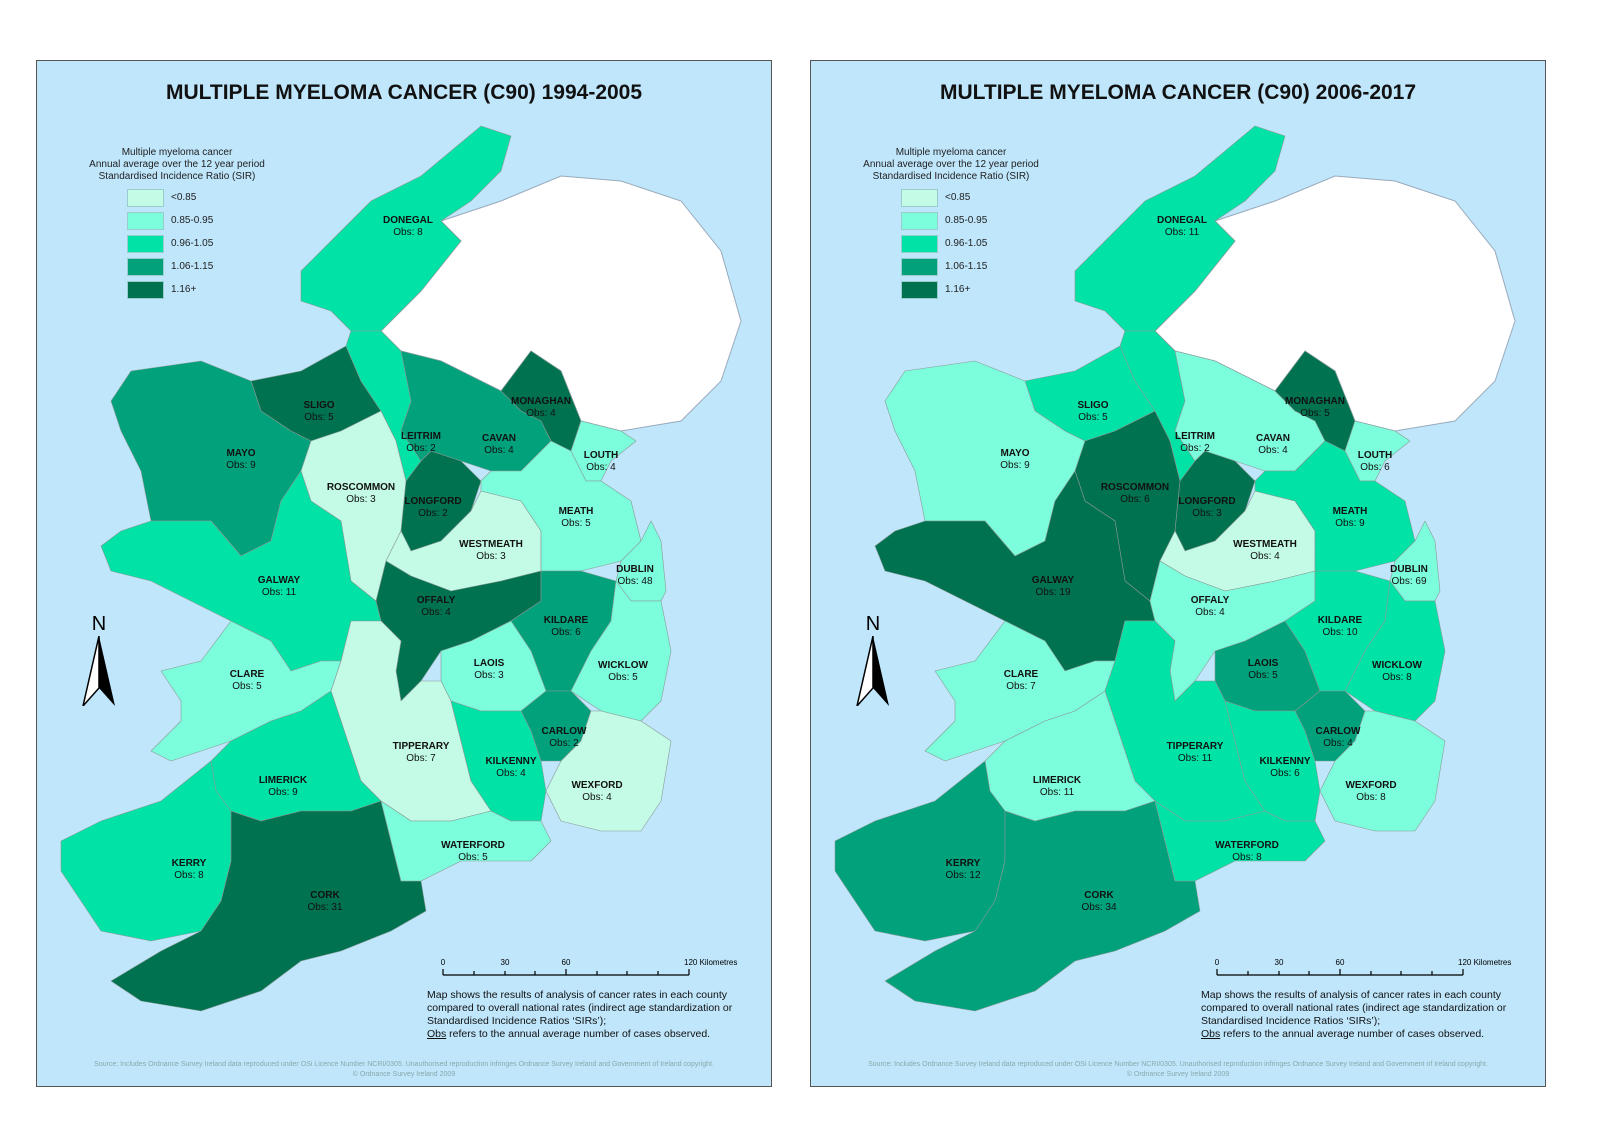  Describe the element at coordinates (565, 737) in the screenshot. I see `county-label-carlow: CARLOW Obs: 2` at that location.